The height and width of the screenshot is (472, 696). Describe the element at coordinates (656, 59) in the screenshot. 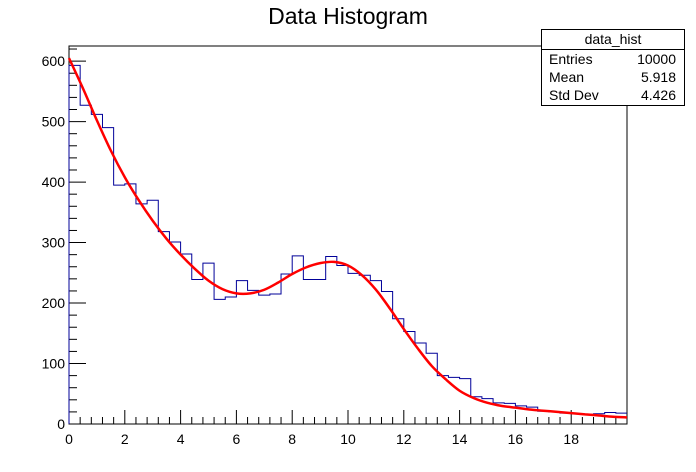

I see `stats-value: 10000` at that location.